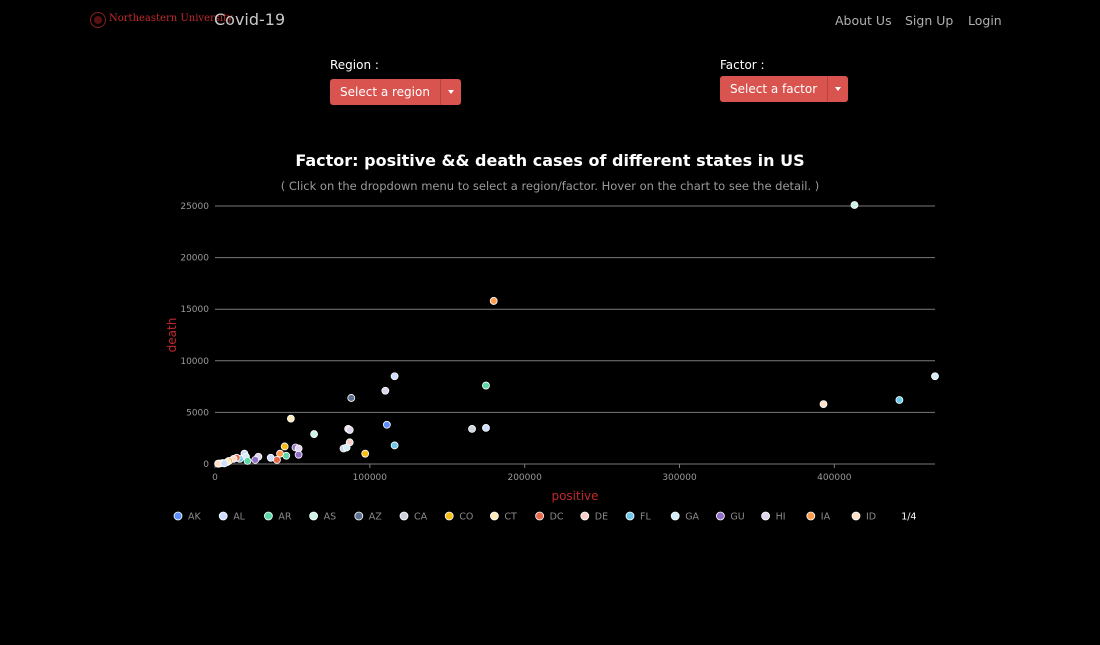  What do you see at coordinates (985, 20) in the screenshot?
I see `nav-link-login: Login` at bounding box center [985, 20].